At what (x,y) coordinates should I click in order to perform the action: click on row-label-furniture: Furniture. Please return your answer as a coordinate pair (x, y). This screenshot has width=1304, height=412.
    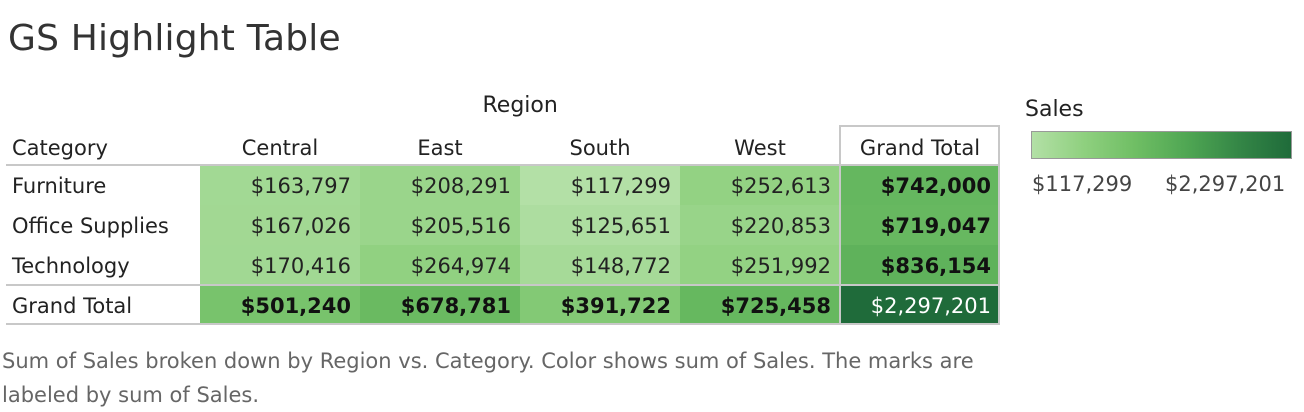
    Looking at the image, I should click on (59, 186).